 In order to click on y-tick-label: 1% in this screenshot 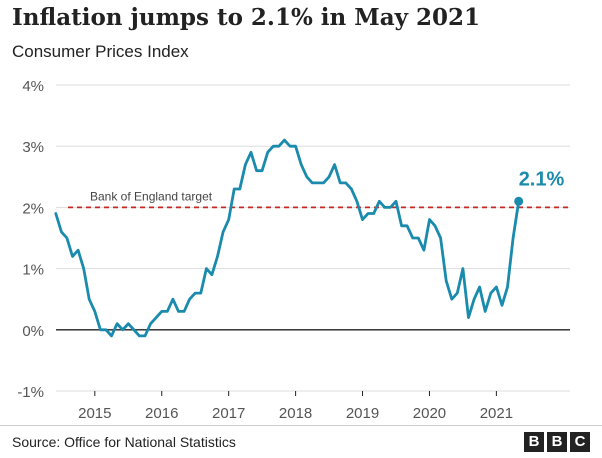, I will do `click(33, 270)`.